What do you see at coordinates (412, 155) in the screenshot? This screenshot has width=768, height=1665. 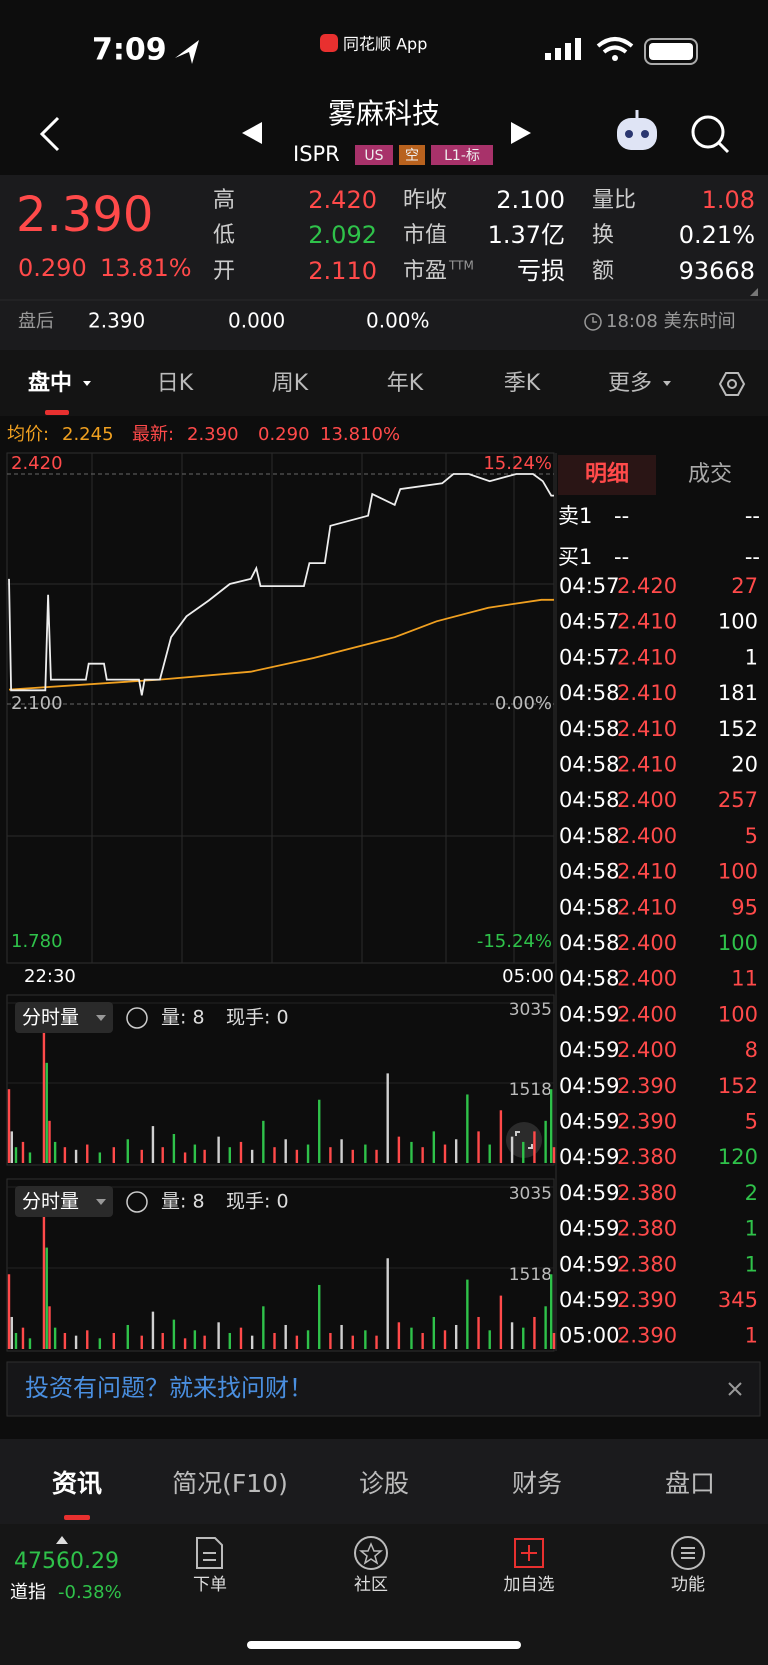 I see `tag-bg` at bounding box center [412, 155].